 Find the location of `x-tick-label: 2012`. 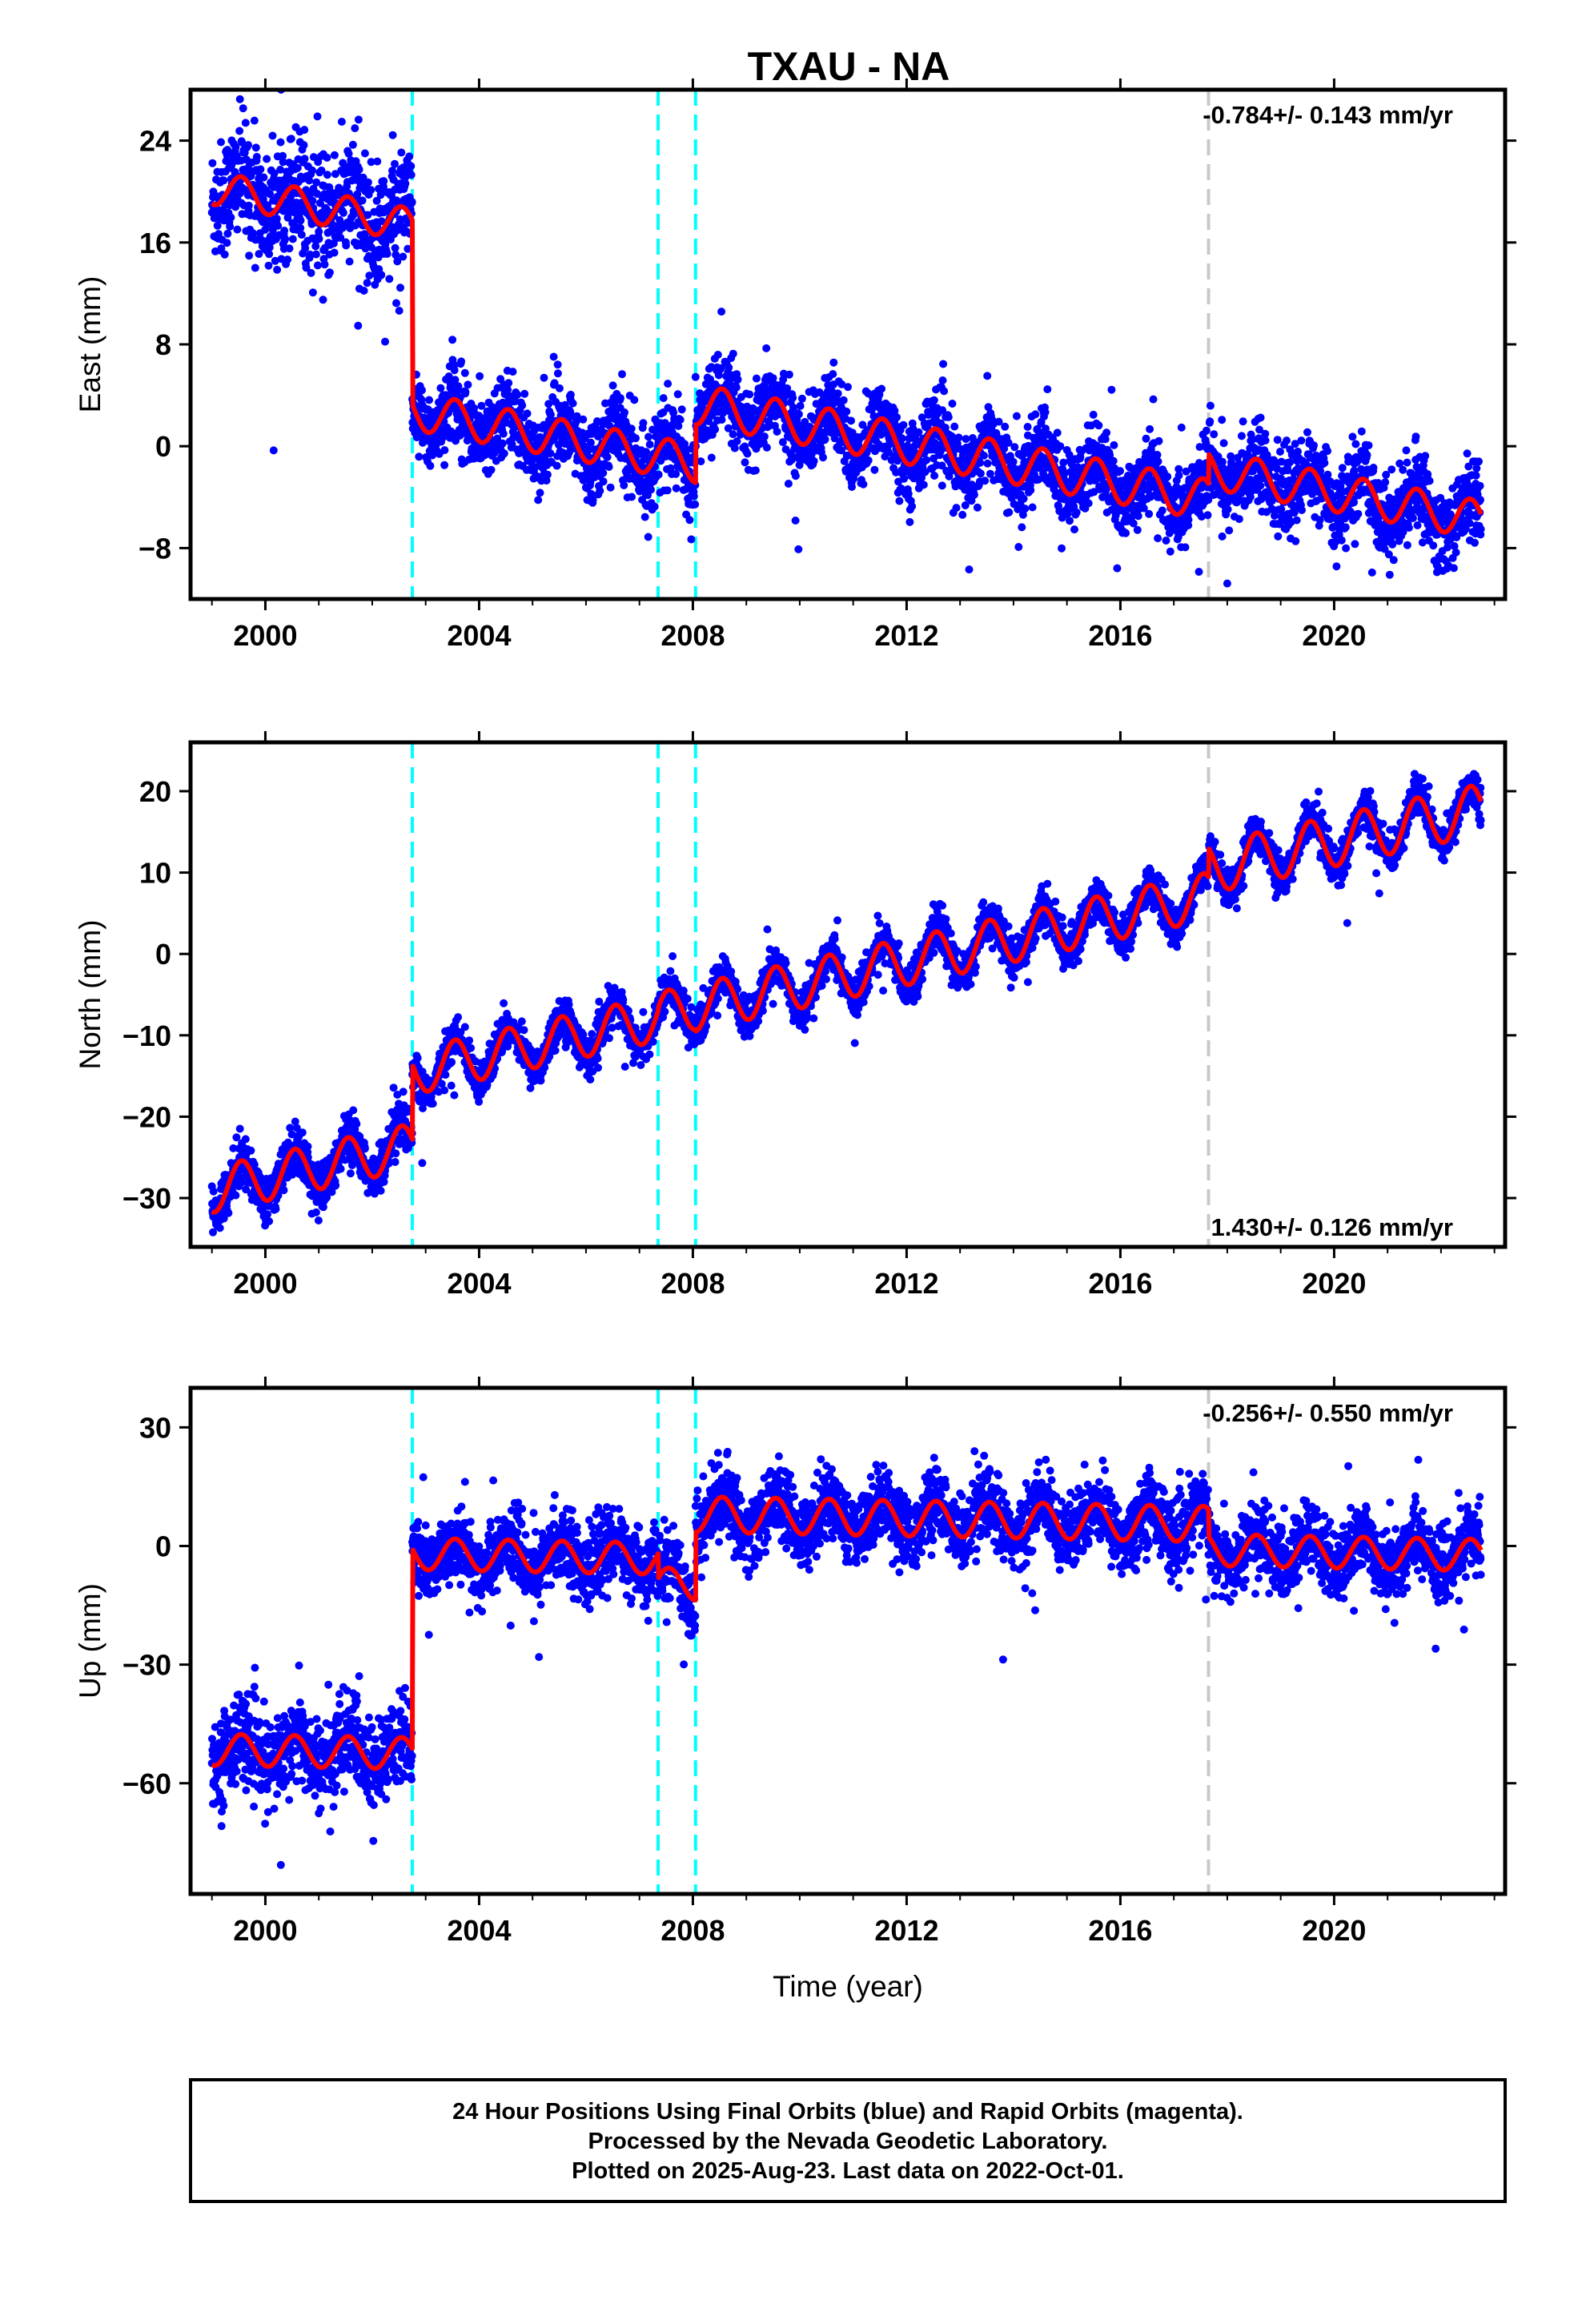

x-tick-label: 2012 is located at coordinates (906, 635).